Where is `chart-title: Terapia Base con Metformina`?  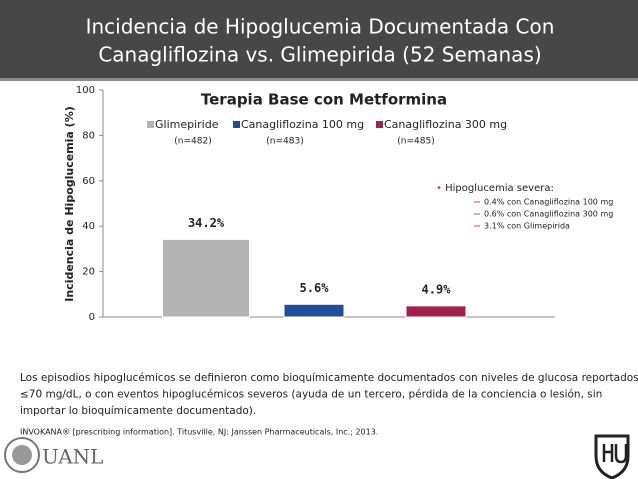 chart-title: Terapia Base con Metformina is located at coordinates (324, 100).